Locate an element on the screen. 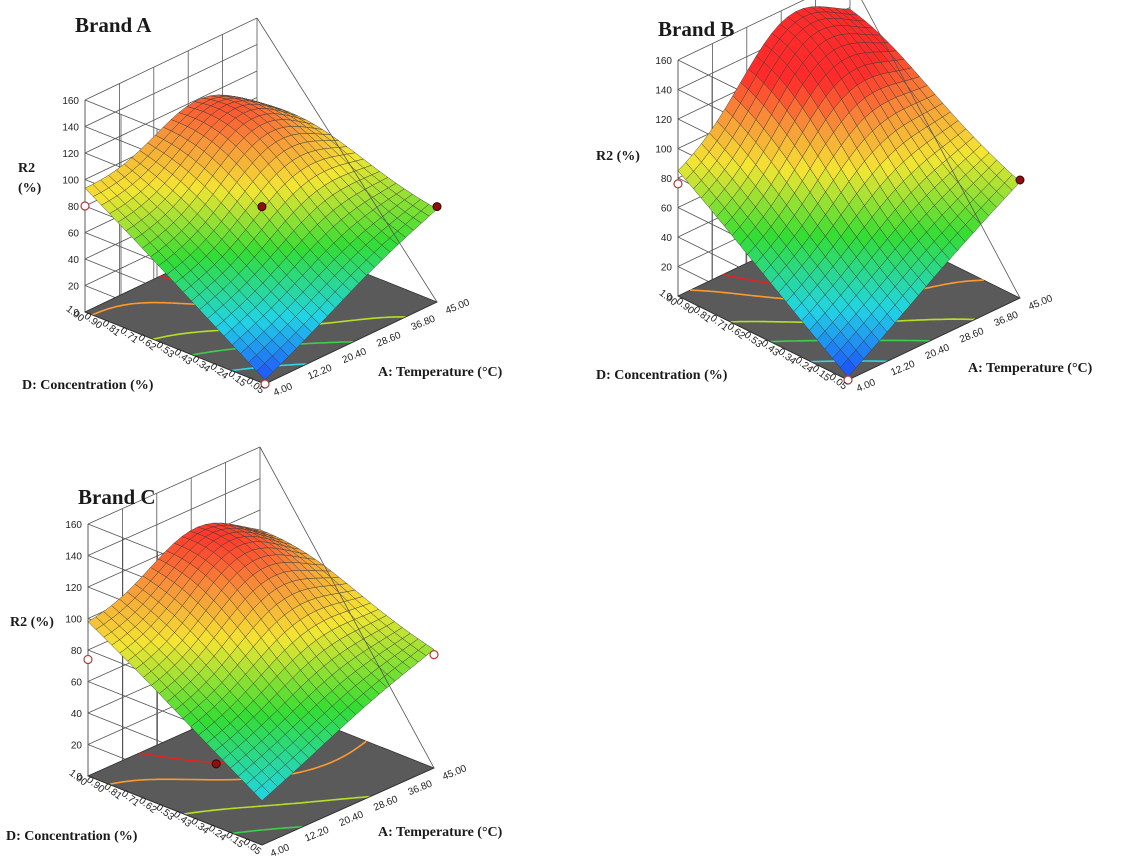  chart-title: Brand B is located at coordinates (696, 29).